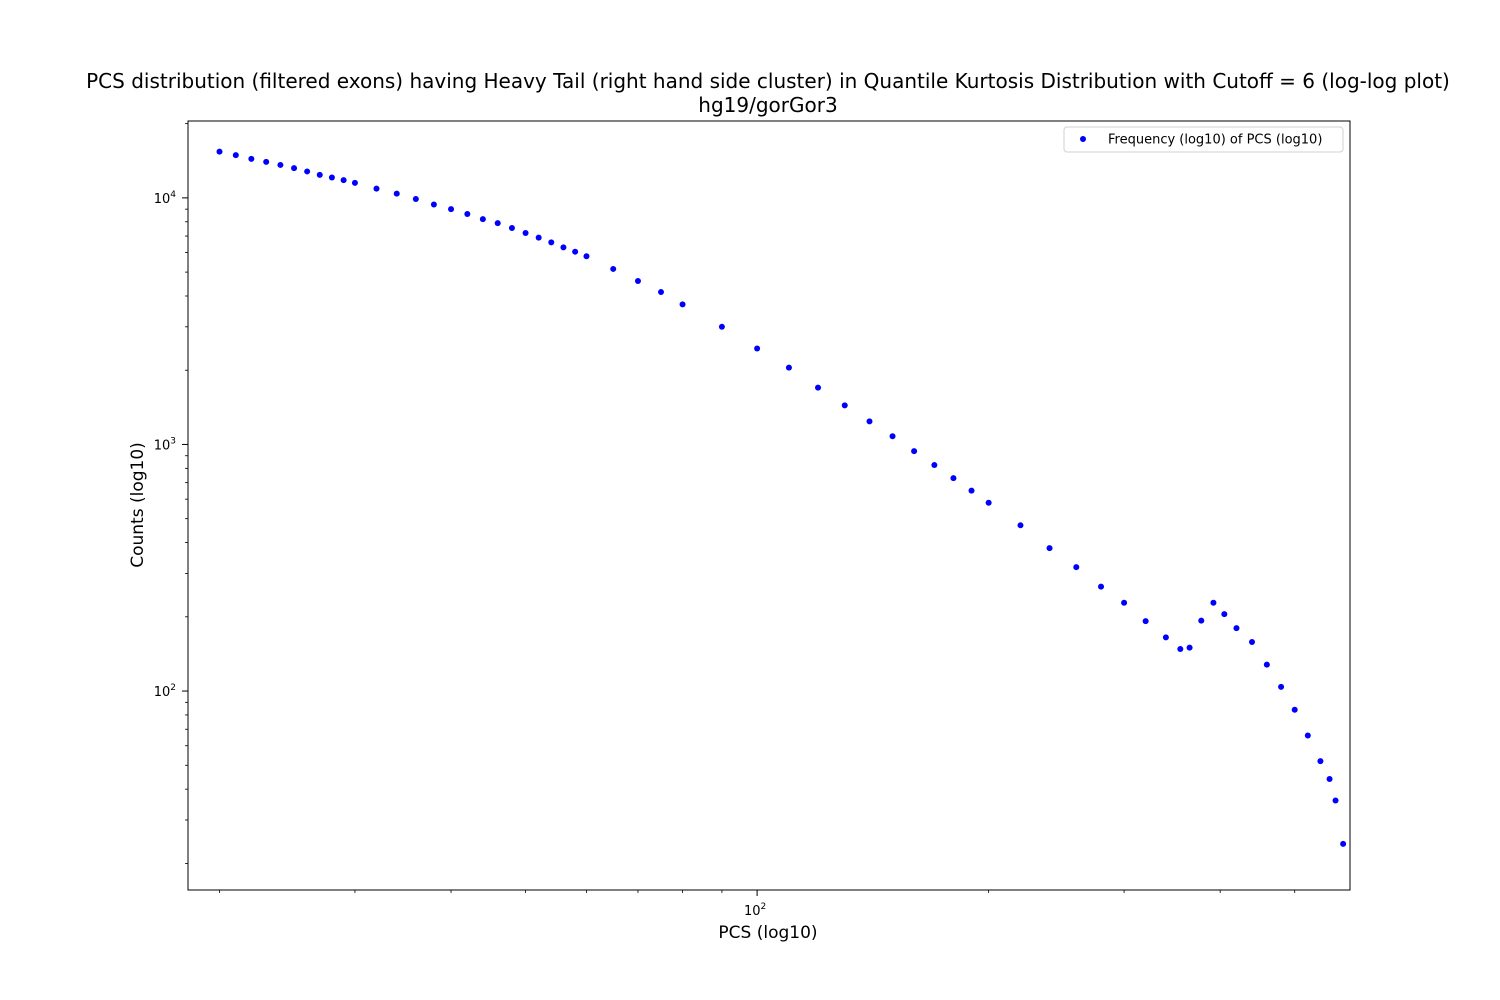 The image size is (1500, 1000). Describe the element at coordinates (138, 505) in the screenshot. I see `y-axis-label: Counts (log10)` at that location.